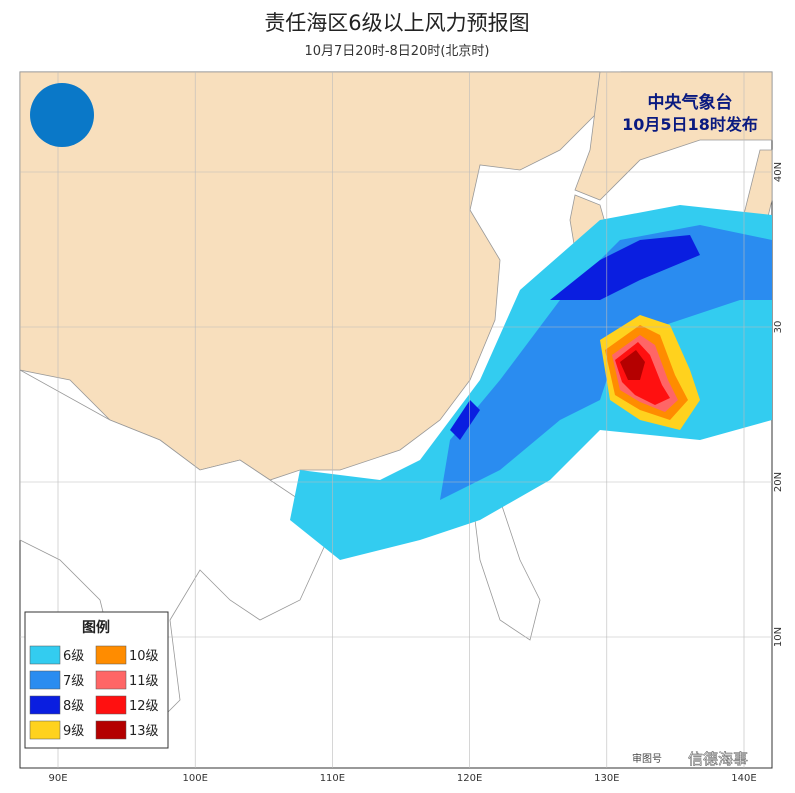 The image size is (795, 793). Describe the element at coordinates (144, 681) in the screenshot. I see `legend-label: 11级` at that location.